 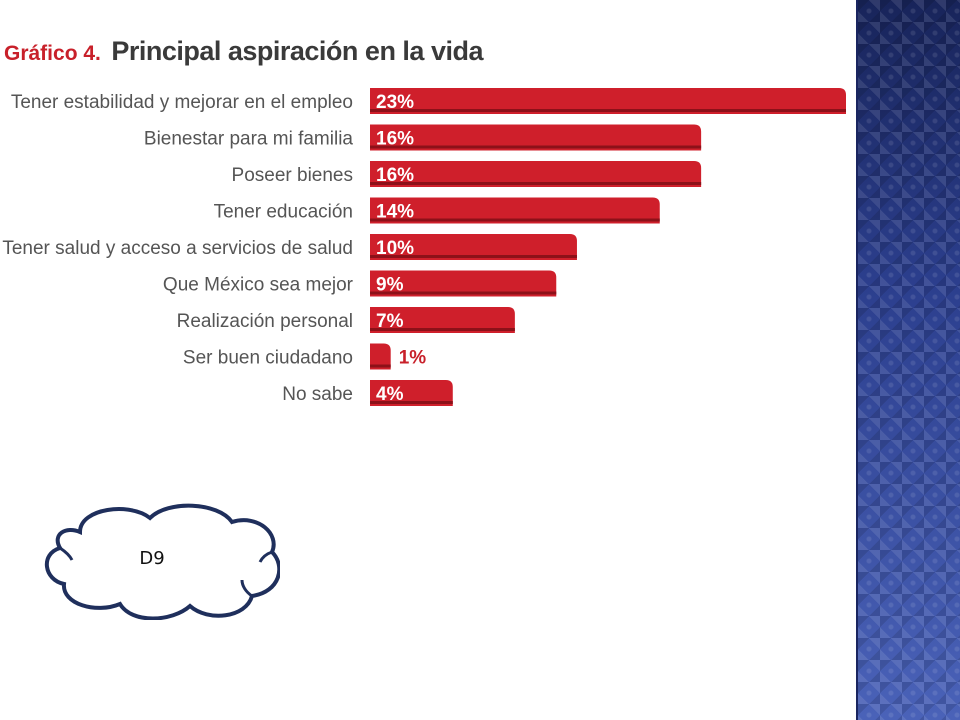 What do you see at coordinates (317, 394) in the screenshot?
I see `category-label: No sabe` at bounding box center [317, 394].